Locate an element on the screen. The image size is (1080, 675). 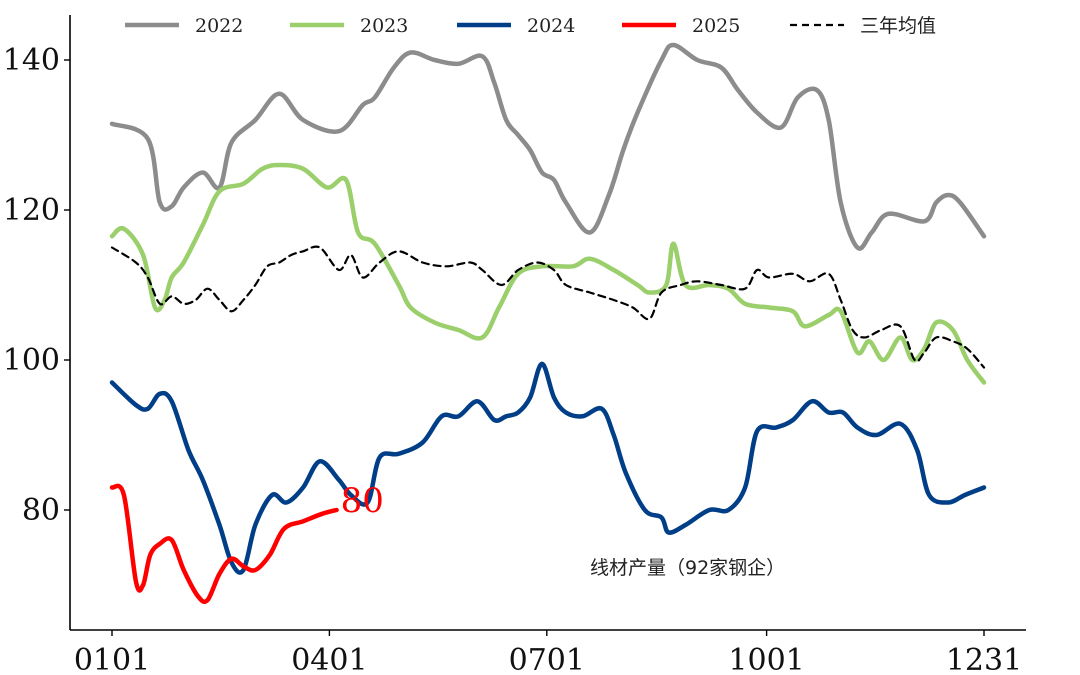
legend-label-1: 2023 is located at coordinates (384, 26).